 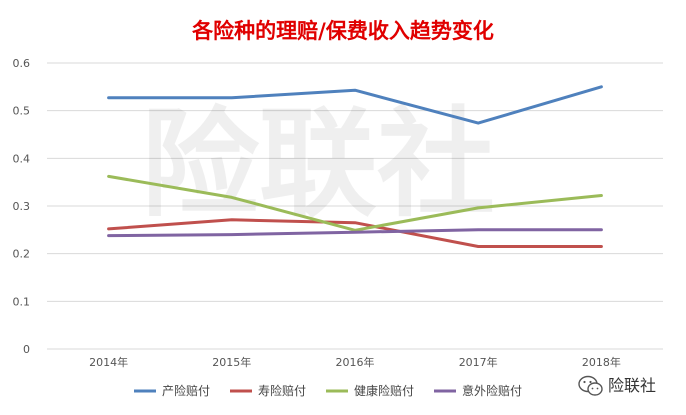 What do you see at coordinates (328, 390) in the screenshot?
I see `legend: 产险赔付 寿险赔付 健康险赔付 意外险赔付` at bounding box center [328, 390].